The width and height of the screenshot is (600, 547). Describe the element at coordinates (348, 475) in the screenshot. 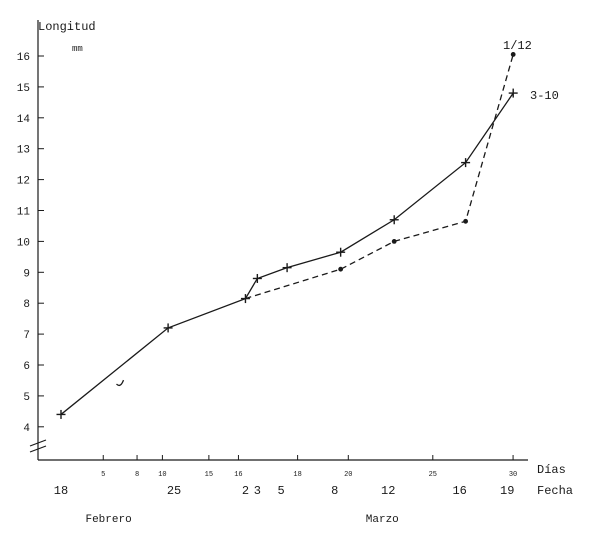

I see `day-tick-label: 20` at that location.